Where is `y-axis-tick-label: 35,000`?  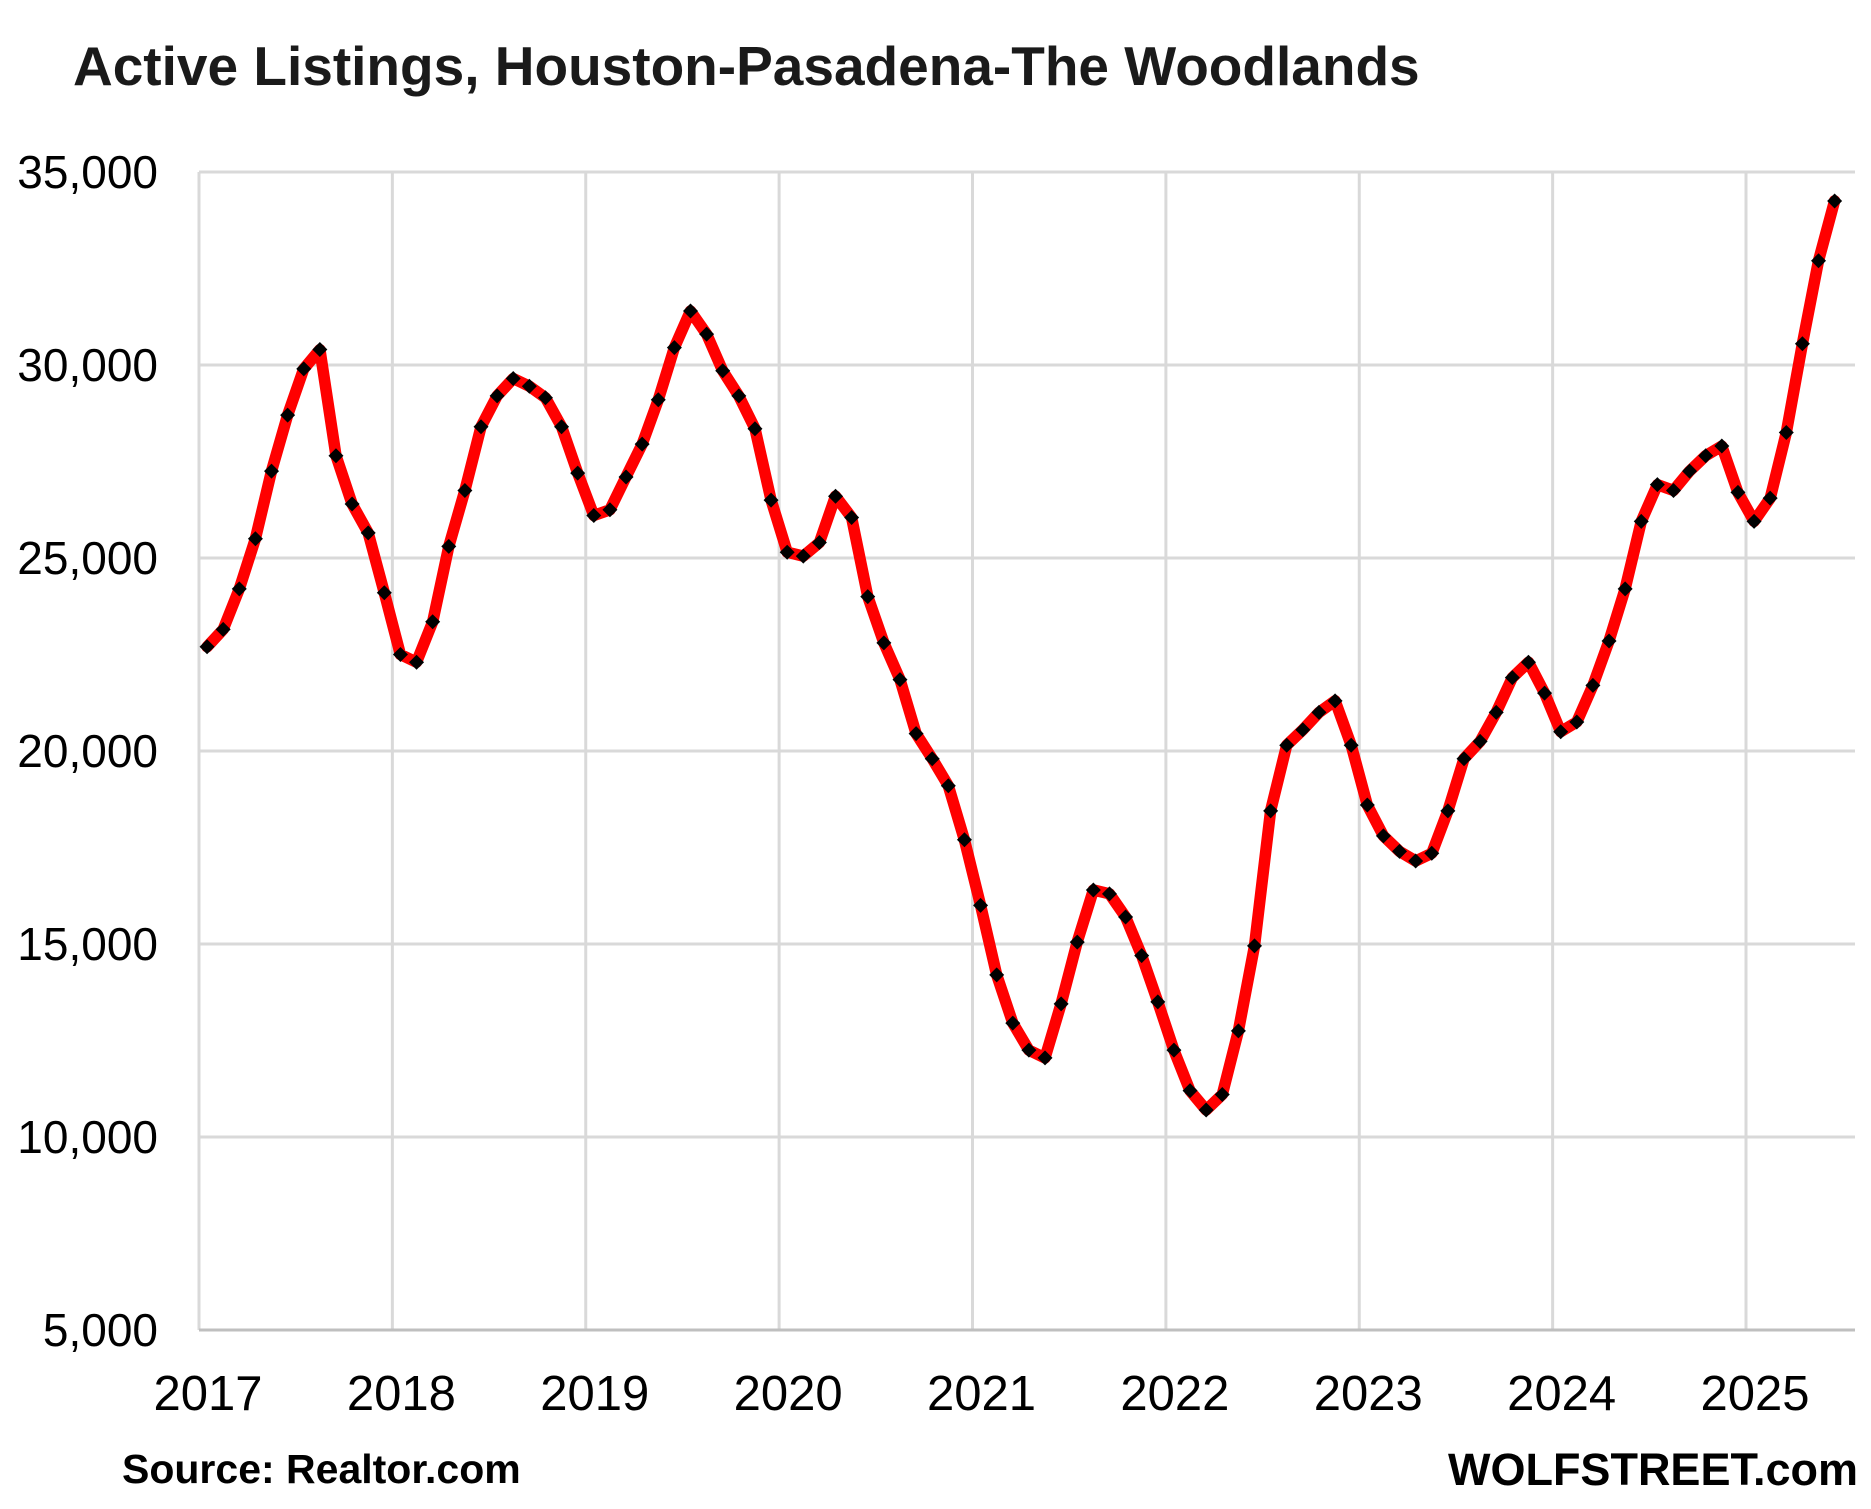
y-axis-tick-label: 35,000 is located at coordinates (87, 172).